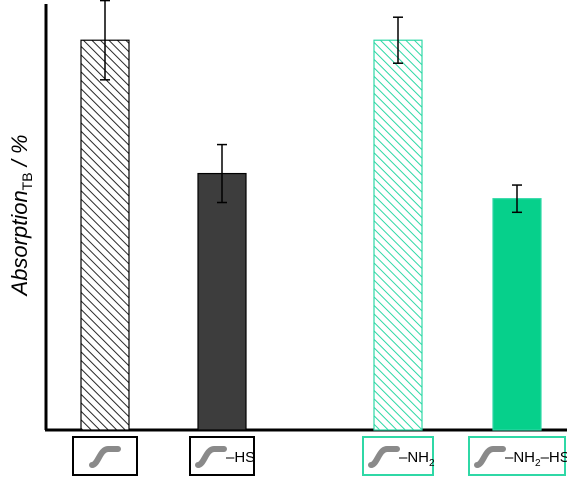 The width and height of the screenshot is (567, 486). I want to click on x-tick-labels: –HS –NH2 –NH2–HS, so click(319, 456).